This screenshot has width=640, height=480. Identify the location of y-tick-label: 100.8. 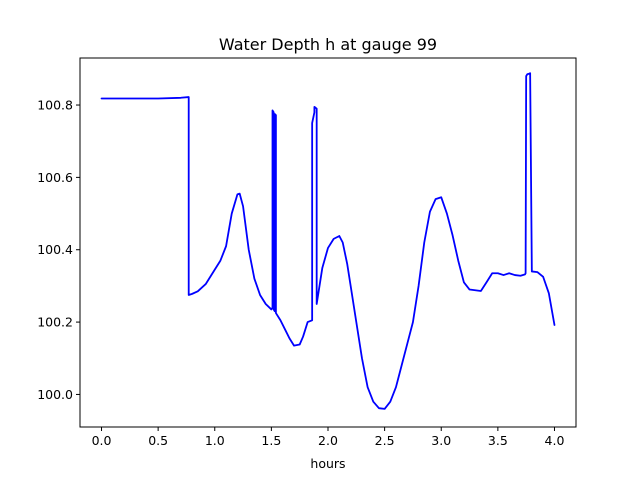
(55, 105).